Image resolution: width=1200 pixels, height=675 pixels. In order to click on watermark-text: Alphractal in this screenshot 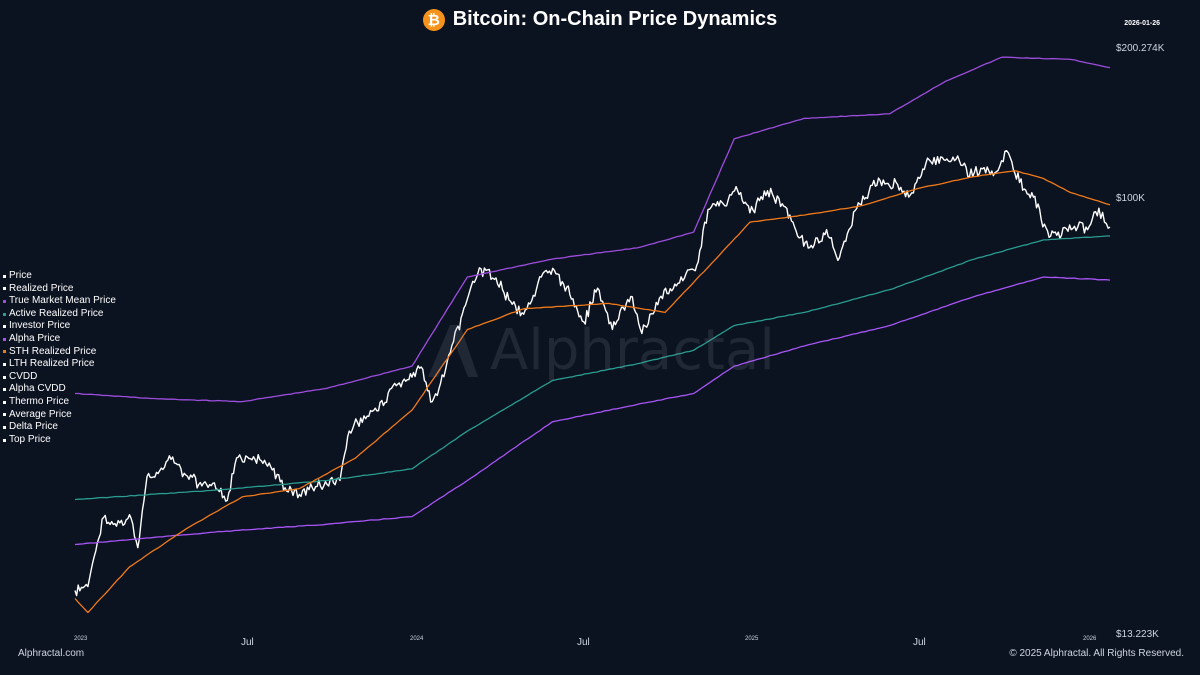, I will do `click(632, 350)`.